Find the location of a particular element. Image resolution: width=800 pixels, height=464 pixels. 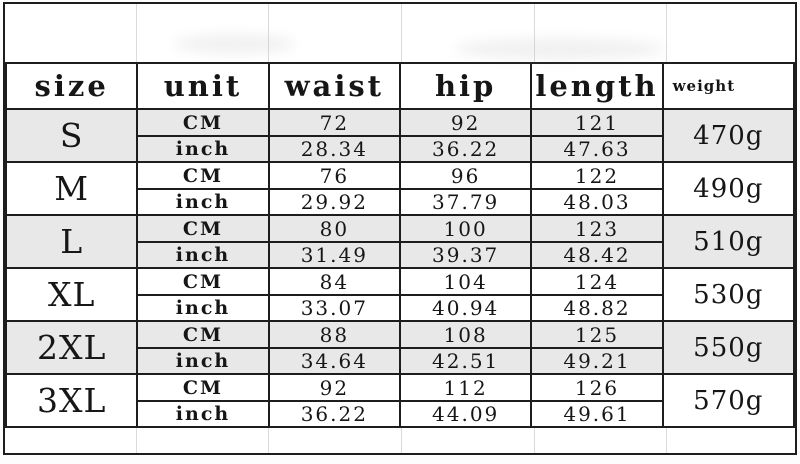

hip-cm-cell: 112 is located at coordinates (465, 387).